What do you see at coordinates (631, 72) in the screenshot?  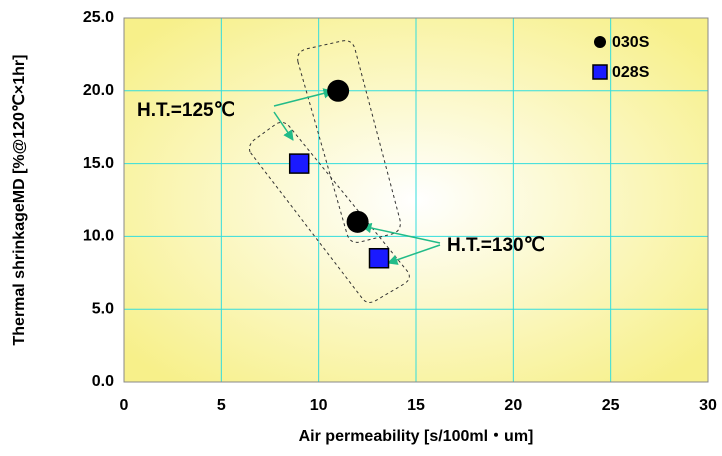 I see `legend-label: 028S` at bounding box center [631, 72].